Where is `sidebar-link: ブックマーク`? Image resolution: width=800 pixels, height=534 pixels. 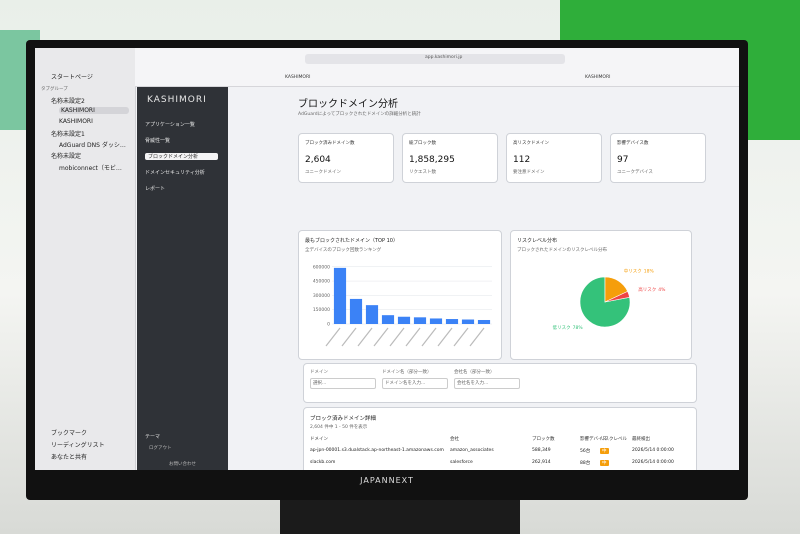
sidebar-link: ブックマーク is located at coordinates (69, 433).